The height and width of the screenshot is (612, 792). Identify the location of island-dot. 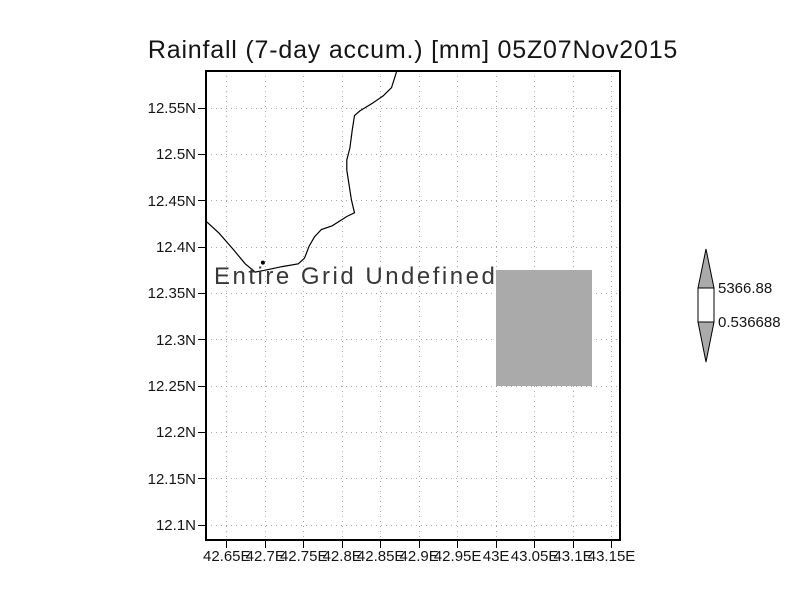
(262, 262).